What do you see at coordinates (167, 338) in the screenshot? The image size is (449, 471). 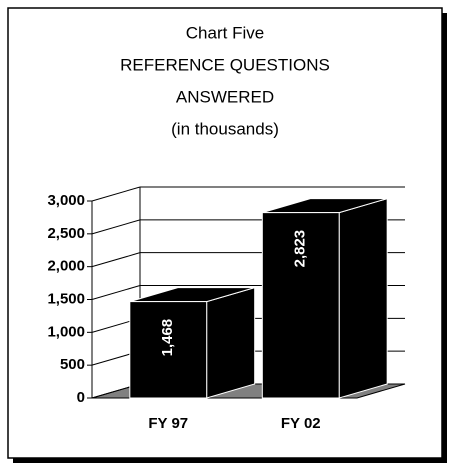 I see `value-label: 1,468` at bounding box center [167, 338].